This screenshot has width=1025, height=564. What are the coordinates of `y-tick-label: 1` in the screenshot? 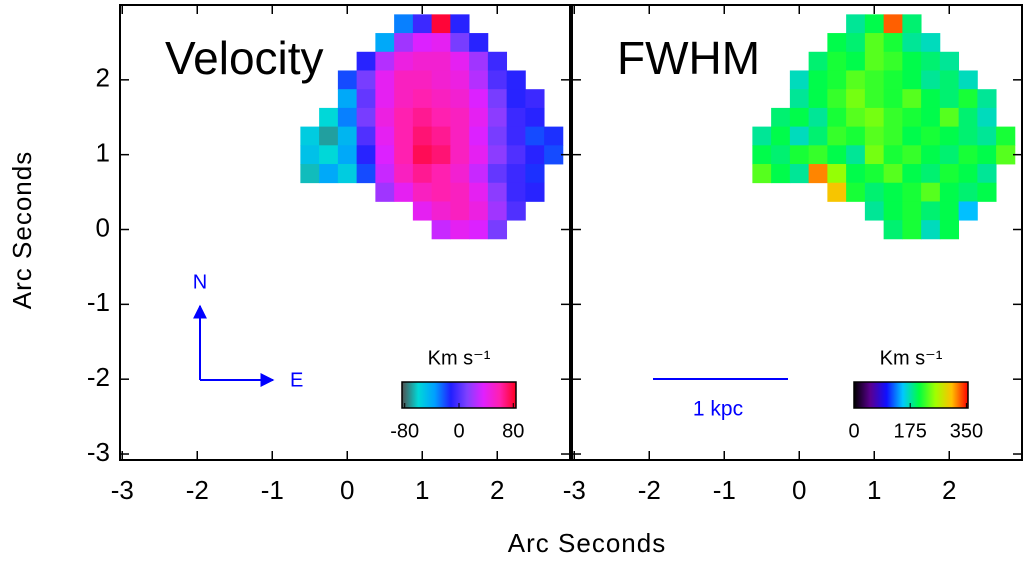 It's located at (103, 153).